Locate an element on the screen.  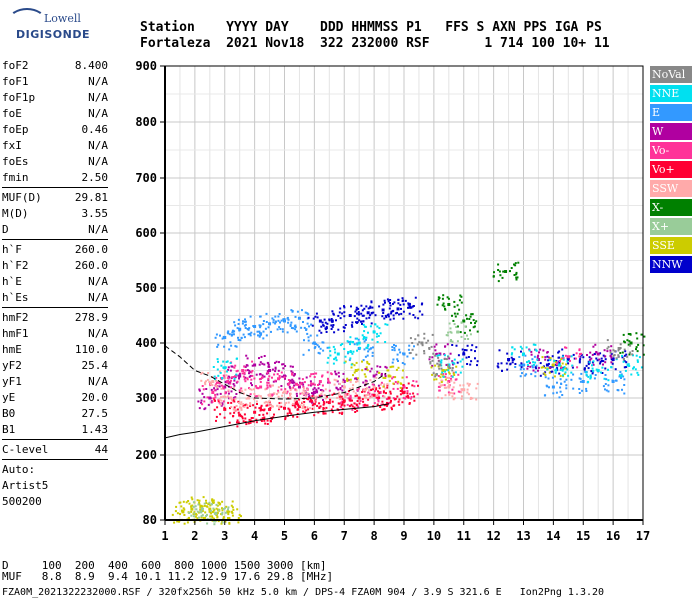
x-tick-label: 2 is located at coordinates (194, 536).